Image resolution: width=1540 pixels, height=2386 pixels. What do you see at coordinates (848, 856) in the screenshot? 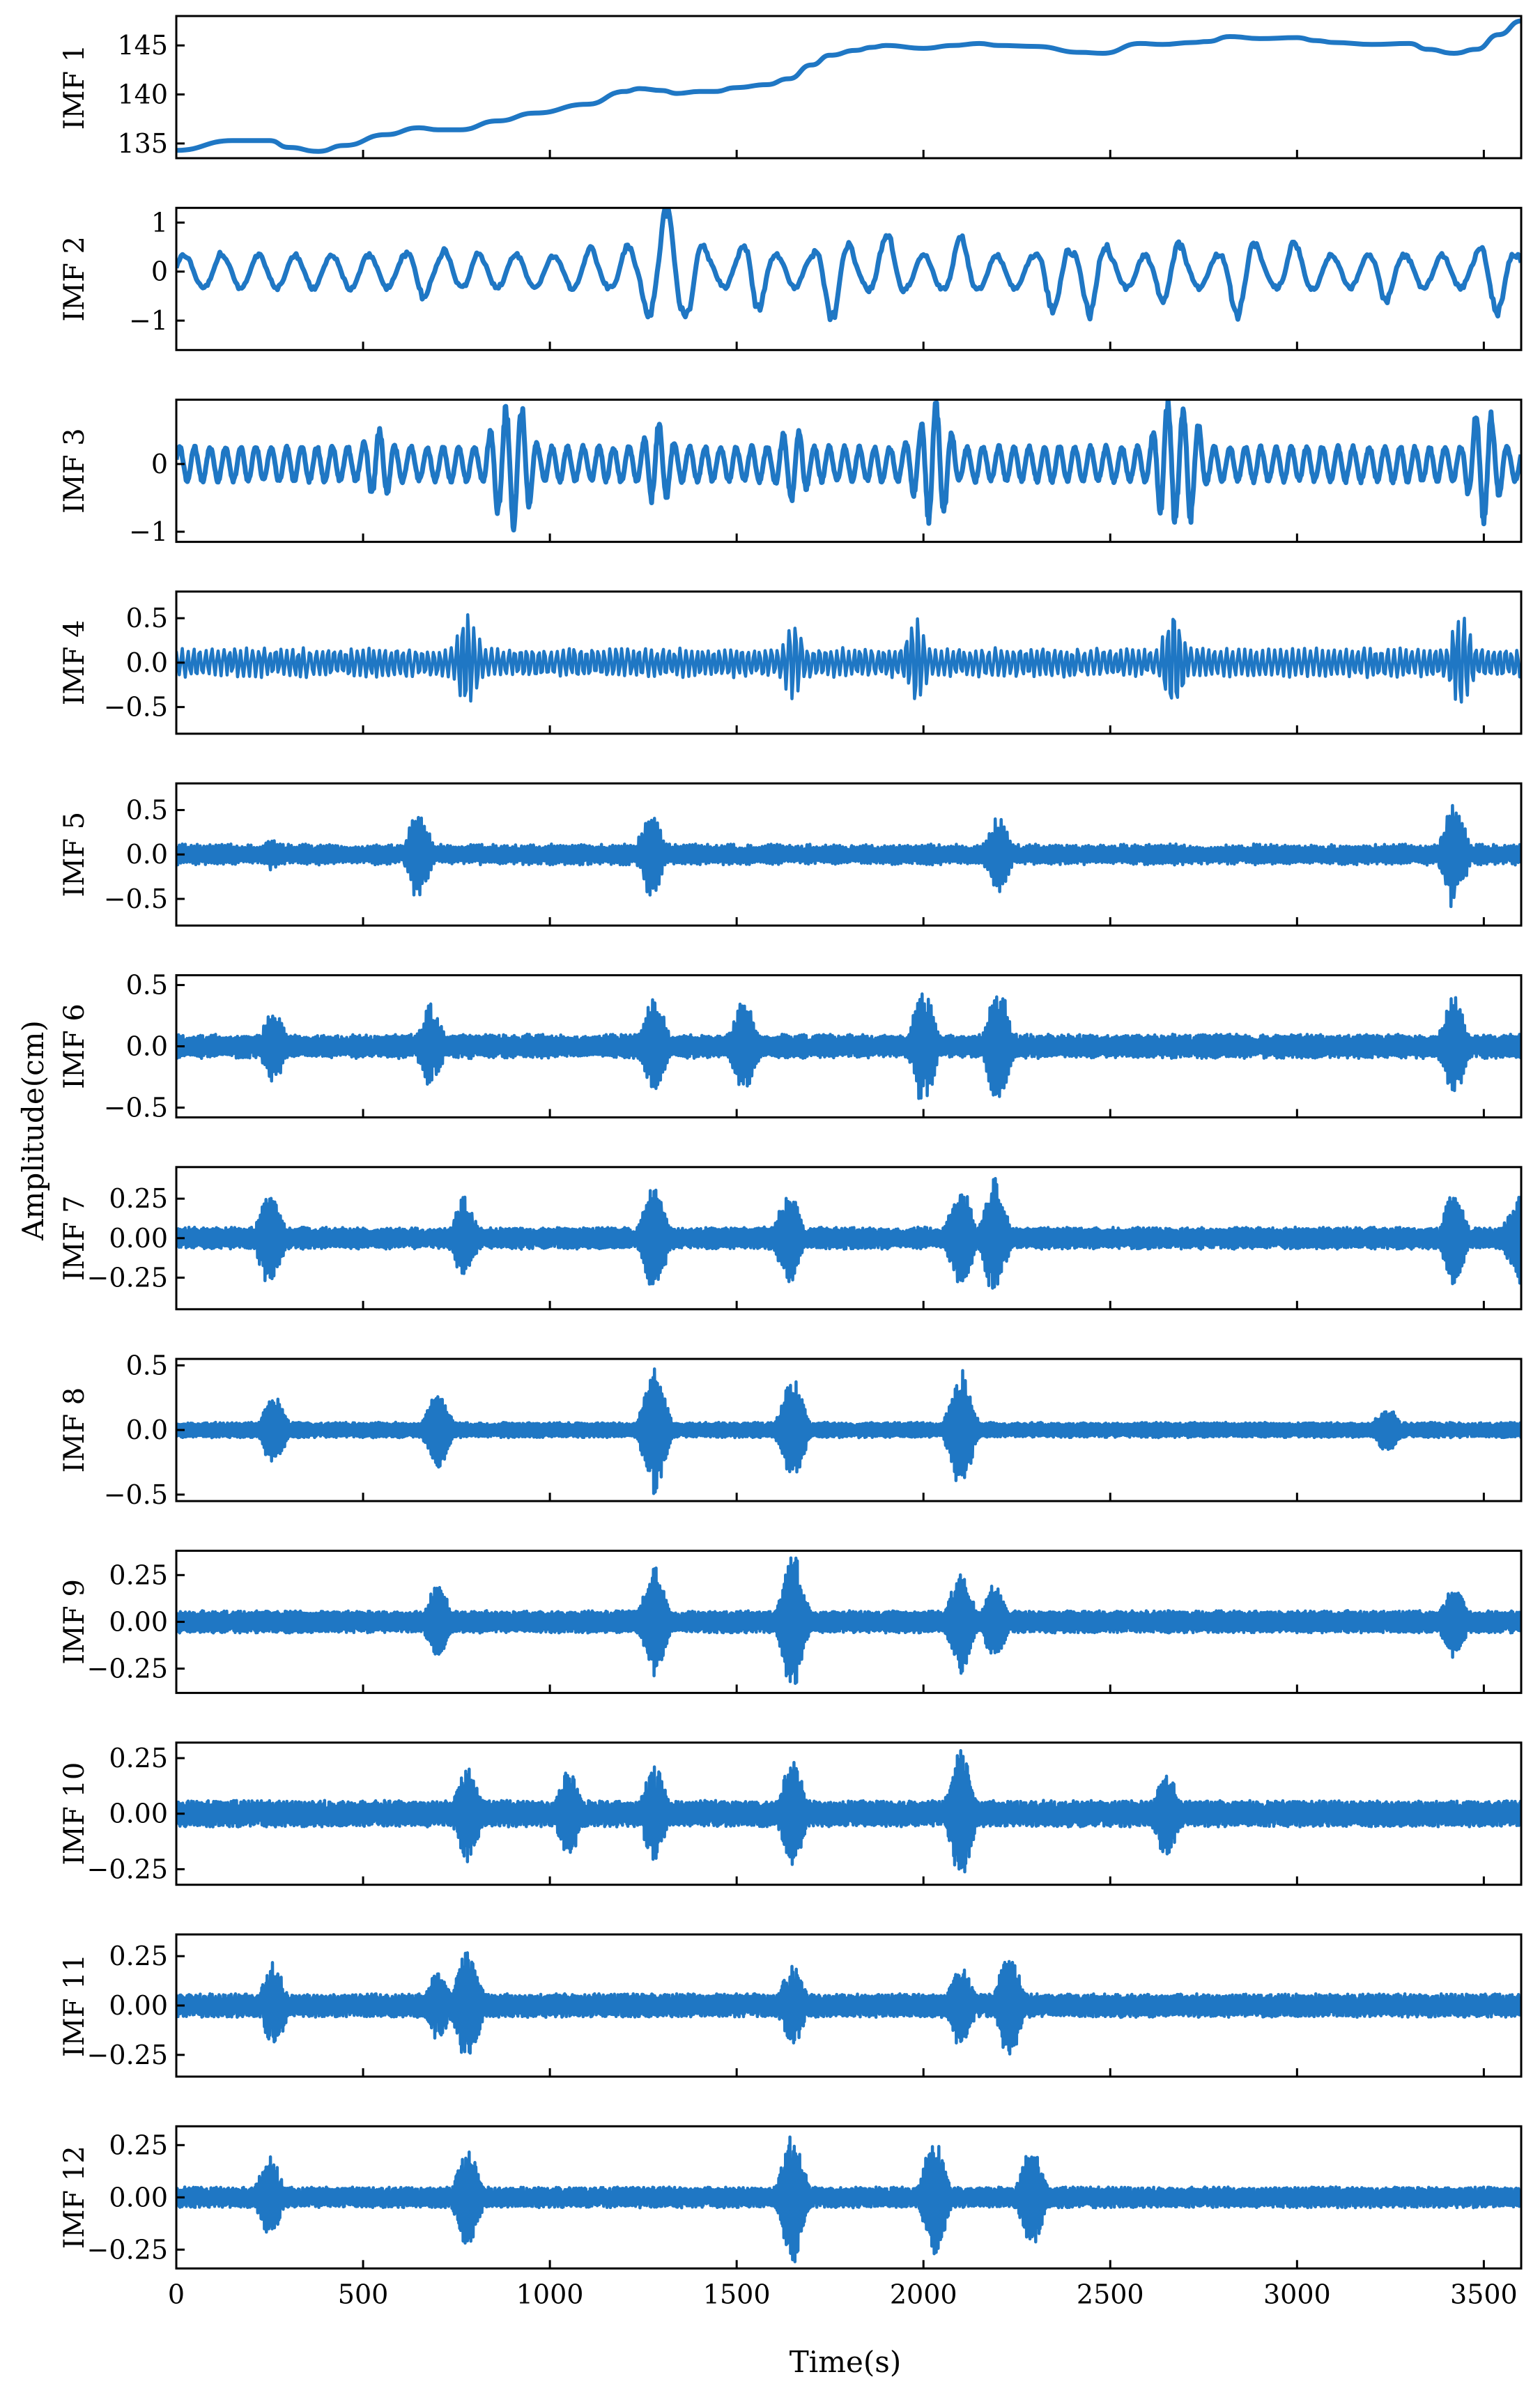
I see `imf-5-series-line` at bounding box center [848, 856].